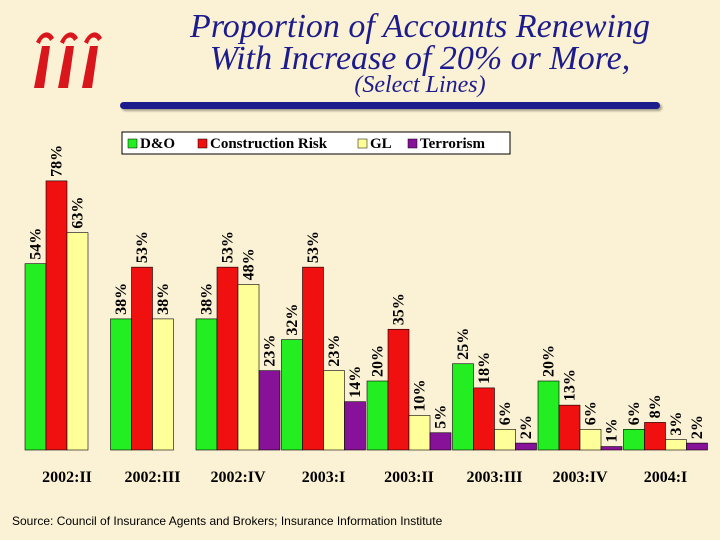 The height and width of the screenshot is (540, 720). What do you see at coordinates (238, 477) in the screenshot?
I see `x-tick-label: 2002:IV` at bounding box center [238, 477].